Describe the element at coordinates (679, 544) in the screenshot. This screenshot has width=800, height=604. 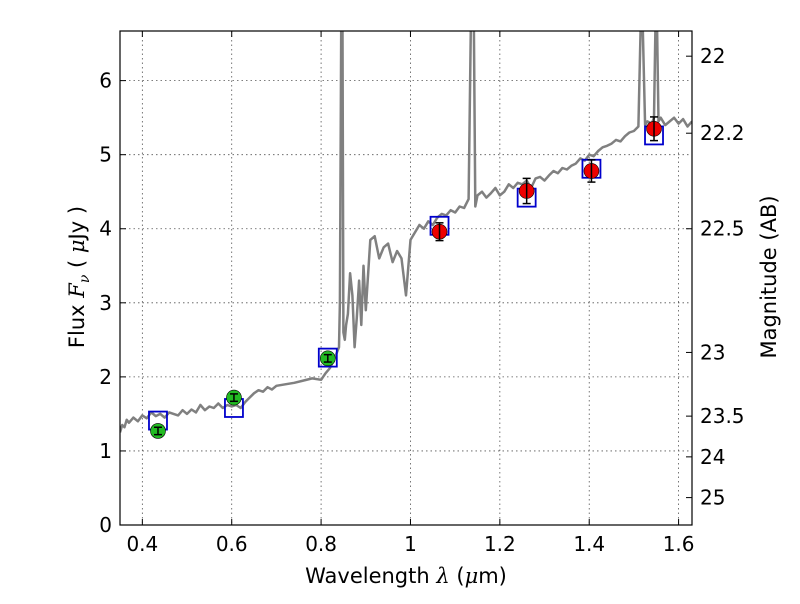
I see `x-tick-label: 1.6` at that location.